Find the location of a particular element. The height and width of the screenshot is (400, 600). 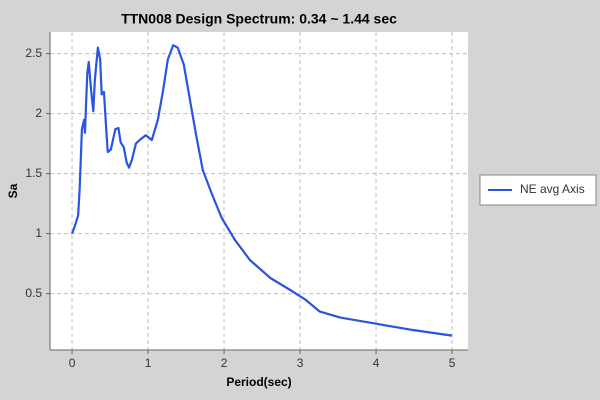

x-tick-label: 0 is located at coordinates (72, 363).